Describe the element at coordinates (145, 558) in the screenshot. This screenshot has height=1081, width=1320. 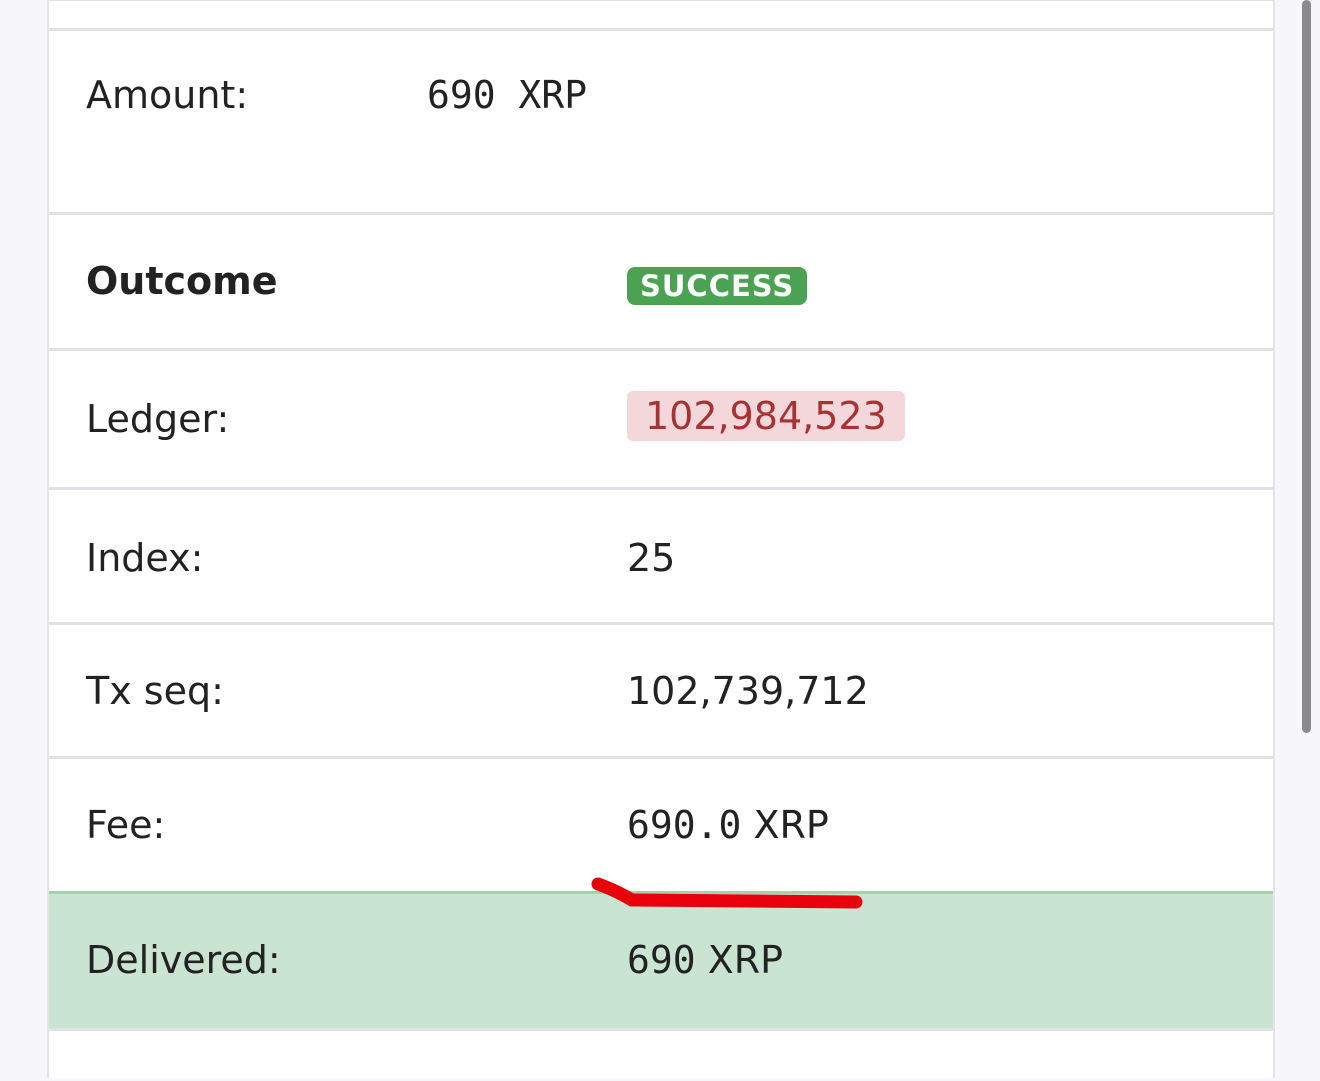
I see `index-label: Index:` at that location.